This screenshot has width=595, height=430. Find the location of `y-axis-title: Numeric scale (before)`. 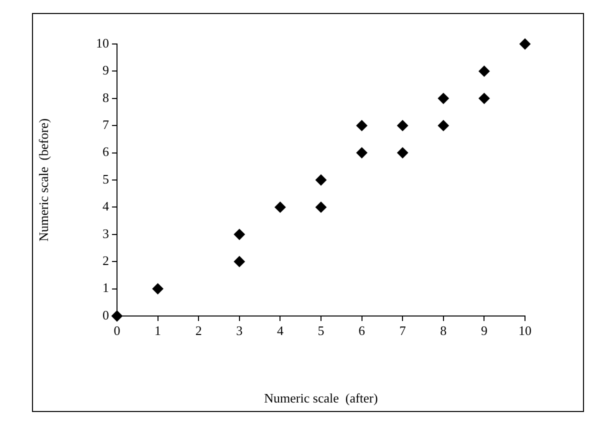

y-axis-title: Numeric scale (before) is located at coordinates (44, 180).